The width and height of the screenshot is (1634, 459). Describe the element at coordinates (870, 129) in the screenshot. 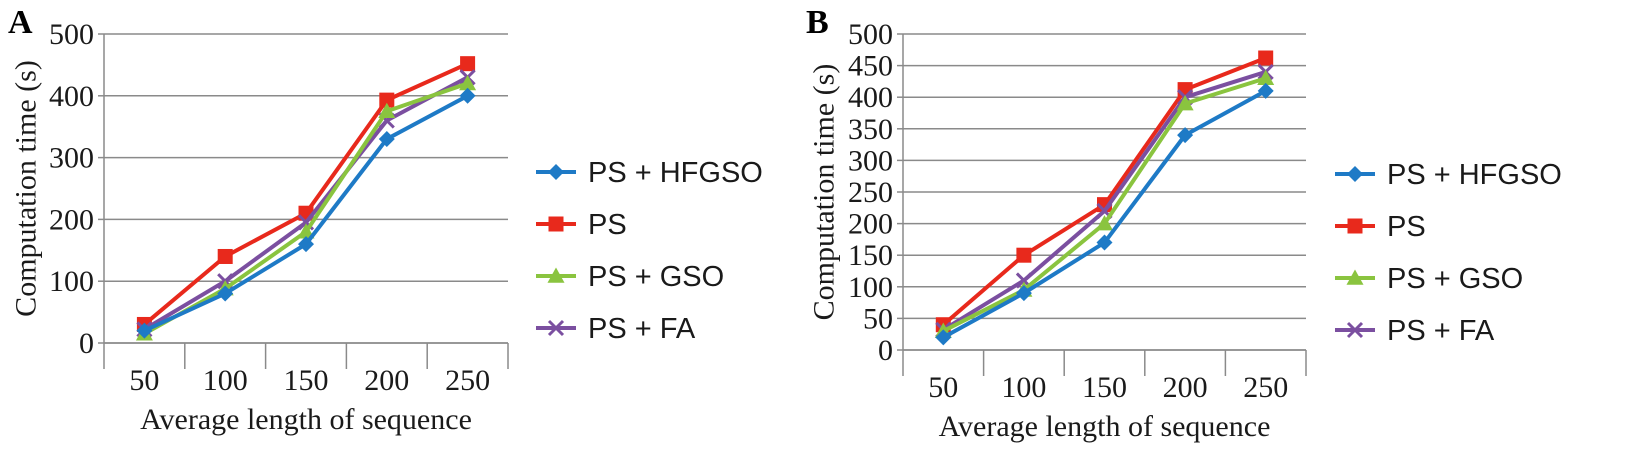

I see `y-tick-label: 350` at that location.